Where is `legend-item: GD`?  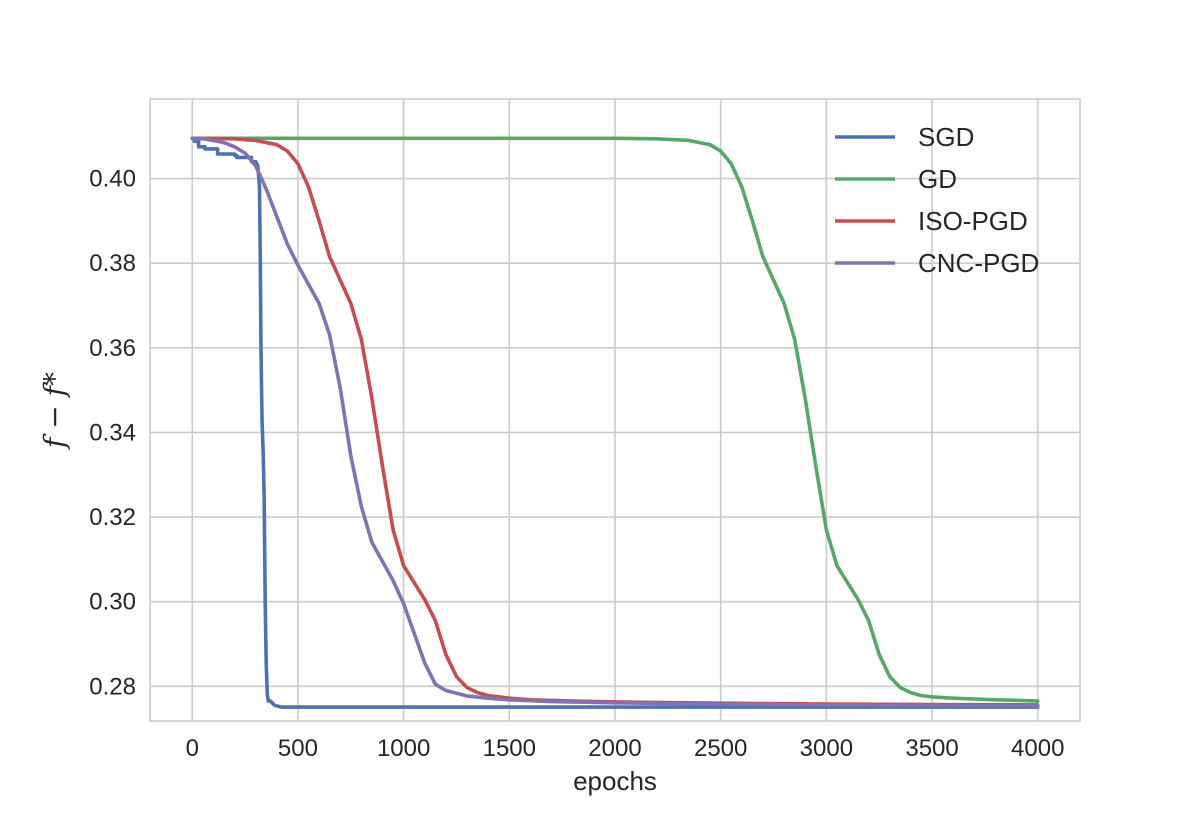
legend-item: GD is located at coordinates (896, 179).